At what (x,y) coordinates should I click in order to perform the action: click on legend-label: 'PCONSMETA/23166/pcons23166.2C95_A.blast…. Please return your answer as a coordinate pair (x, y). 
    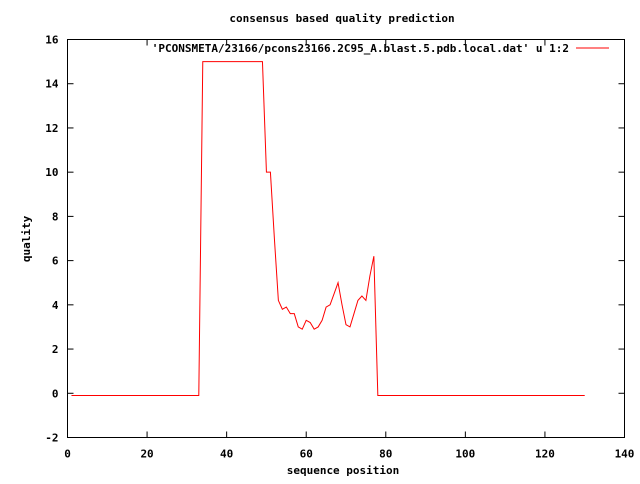
    Looking at the image, I should click on (360, 48).